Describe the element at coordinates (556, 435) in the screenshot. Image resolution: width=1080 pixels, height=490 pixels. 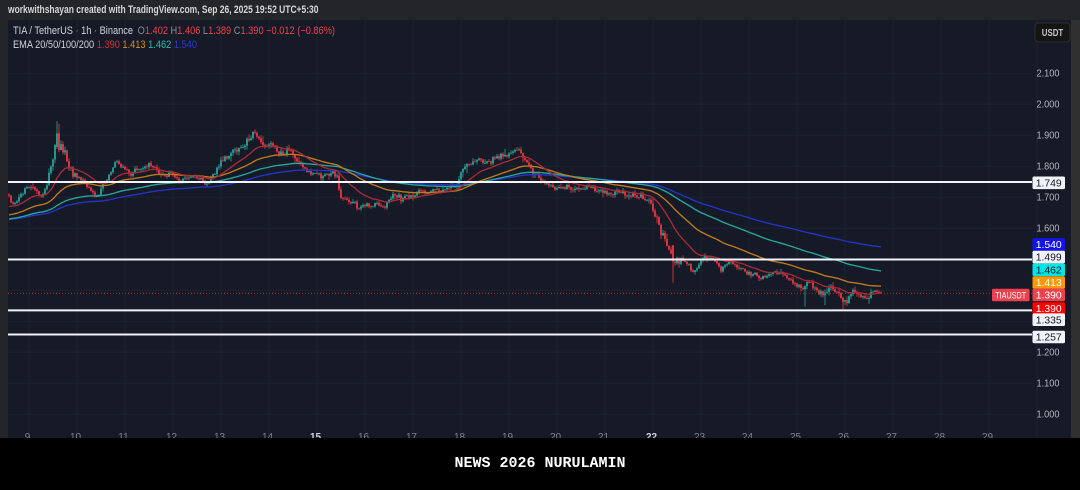
I see `svg-text: 20` at that location.